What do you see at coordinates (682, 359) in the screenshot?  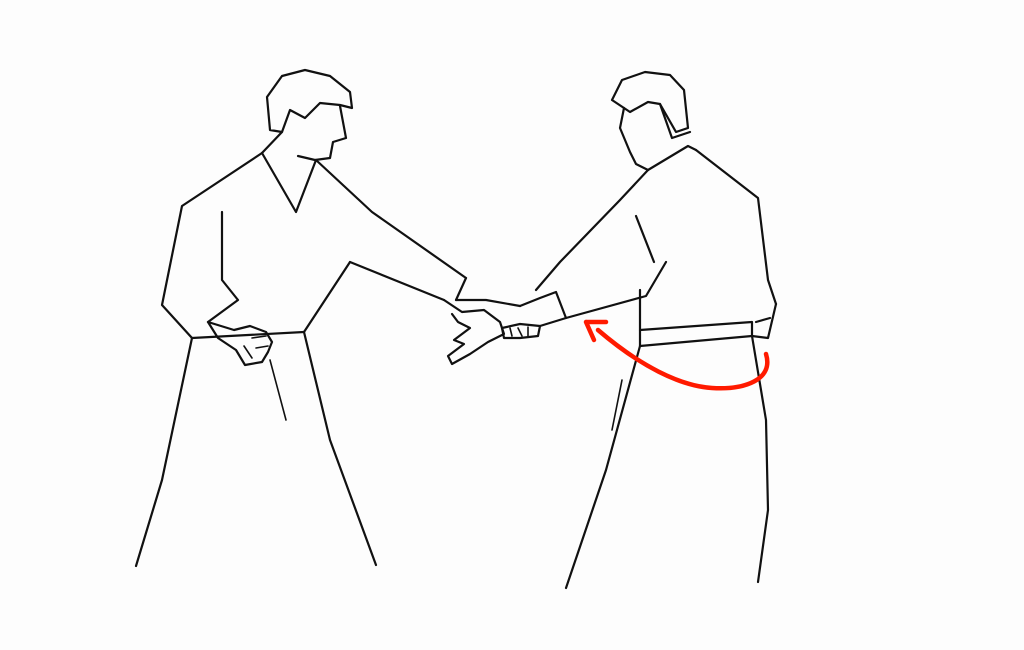 I see `red-arrow-curve` at bounding box center [682, 359].